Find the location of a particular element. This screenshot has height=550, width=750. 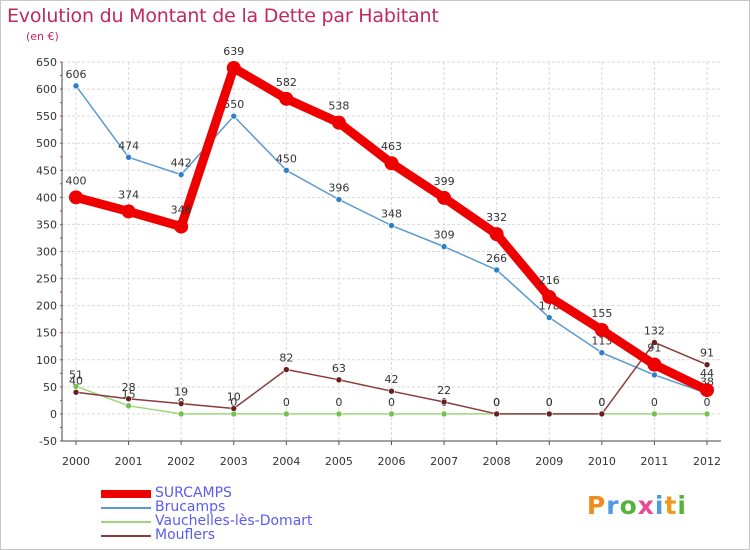

brand-letter: i is located at coordinates (659, 505).